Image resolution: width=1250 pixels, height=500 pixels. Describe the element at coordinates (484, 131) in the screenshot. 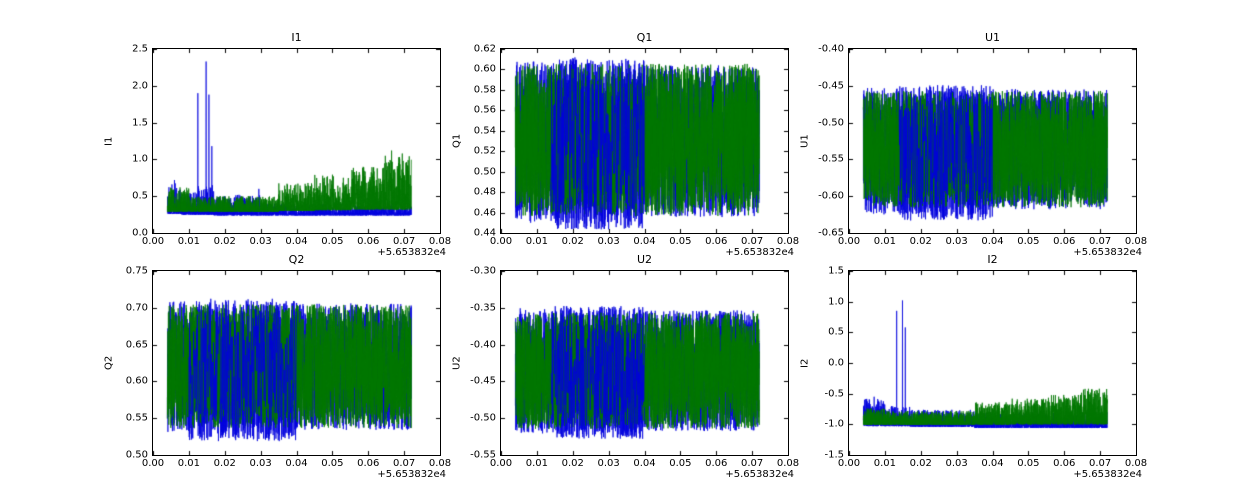

I see `y-tick-label: 0.54` at that location.